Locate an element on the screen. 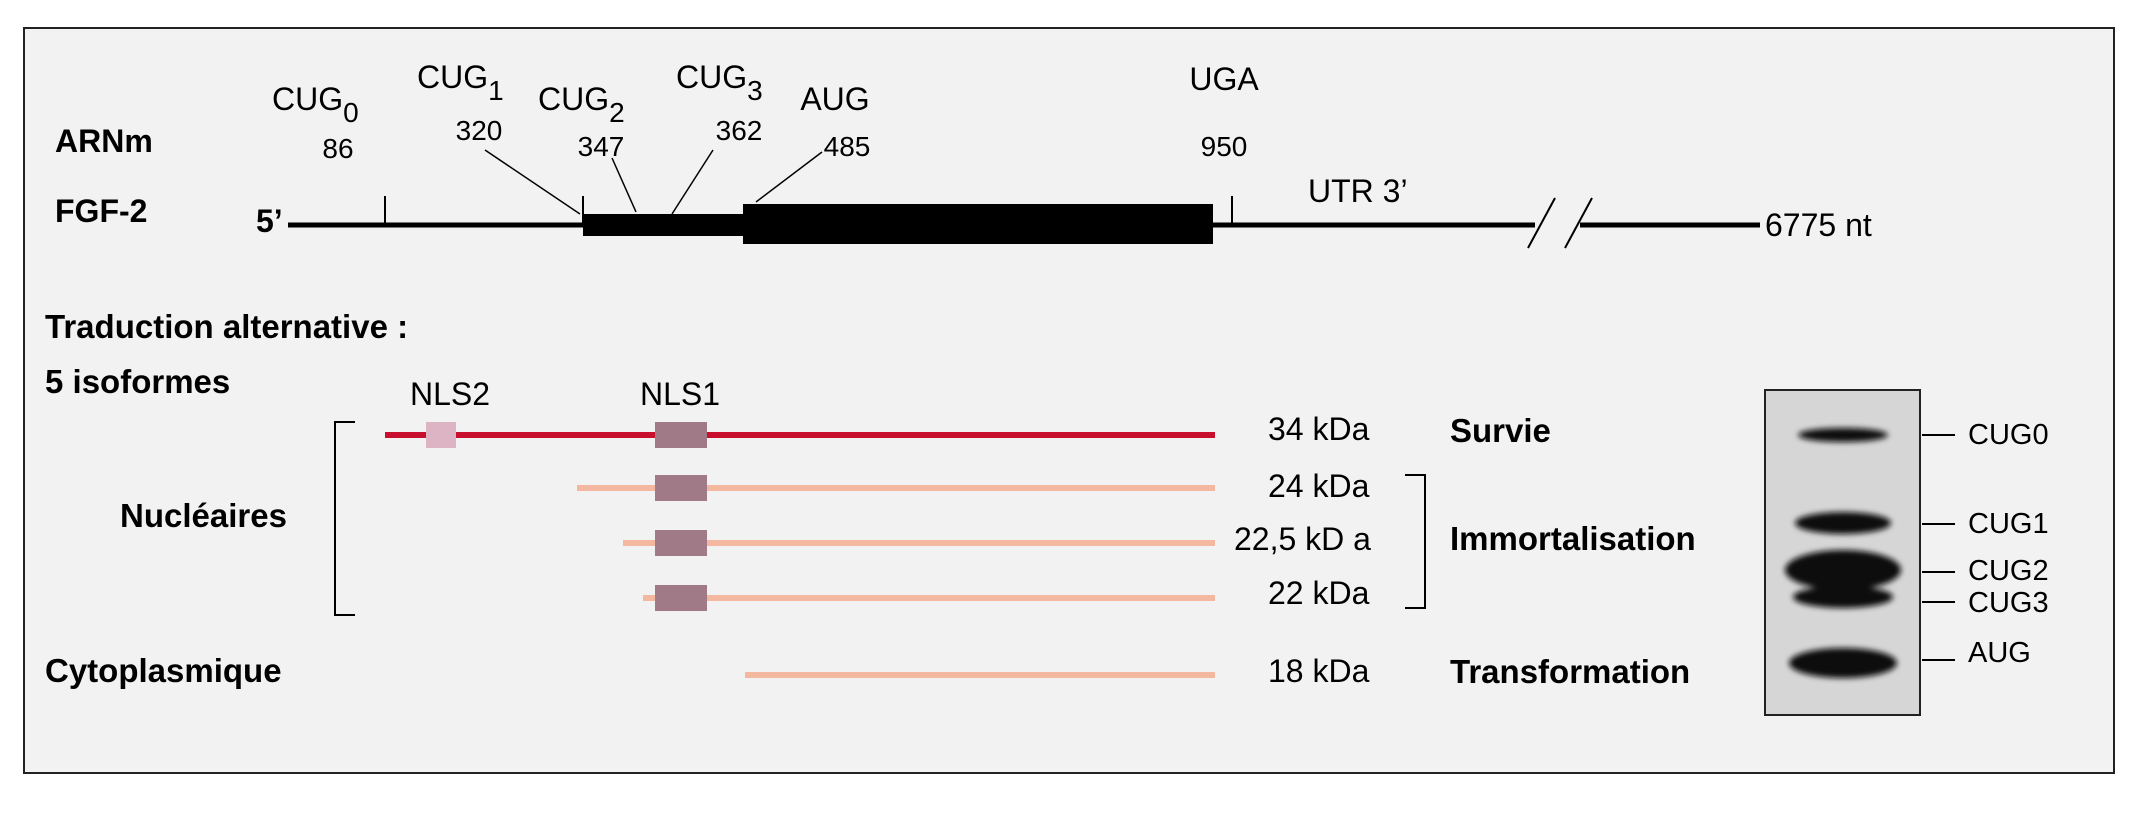 Image resolution: width=2137 pixels, height=820 pixels. nls2-box is located at coordinates (441, 435).